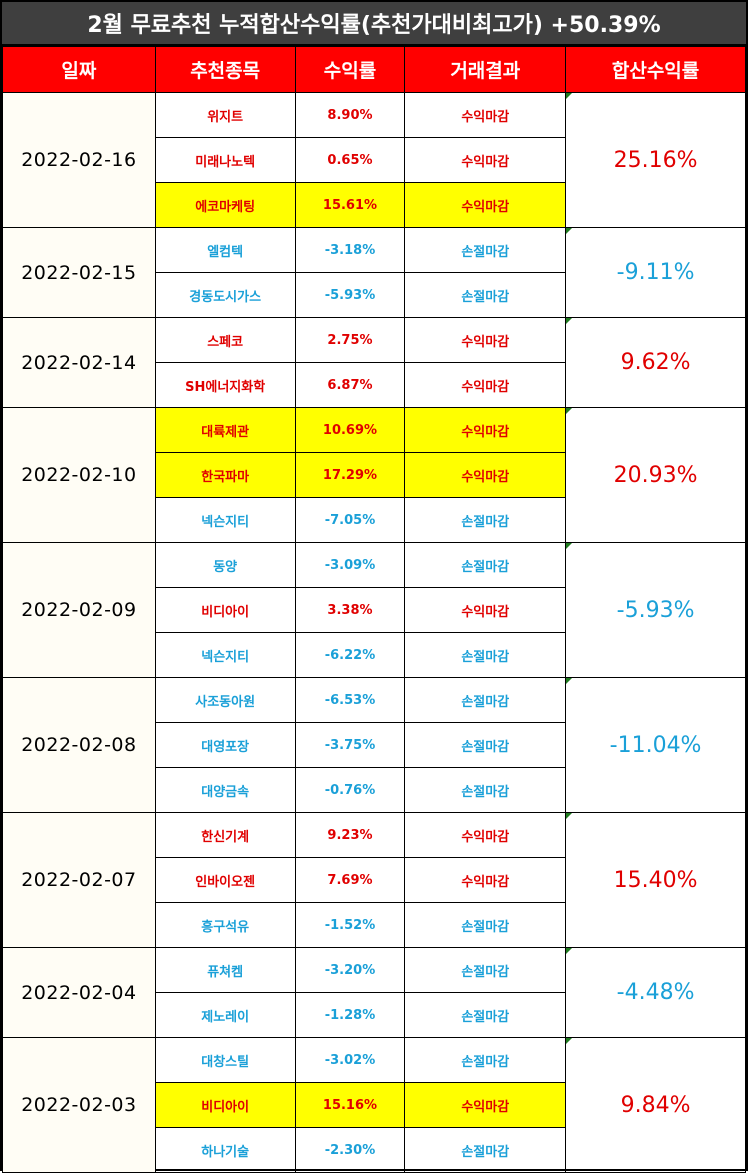  Describe the element at coordinates (350, 1060) in the screenshot. I see `rate-cell: -3.02%` at that location.